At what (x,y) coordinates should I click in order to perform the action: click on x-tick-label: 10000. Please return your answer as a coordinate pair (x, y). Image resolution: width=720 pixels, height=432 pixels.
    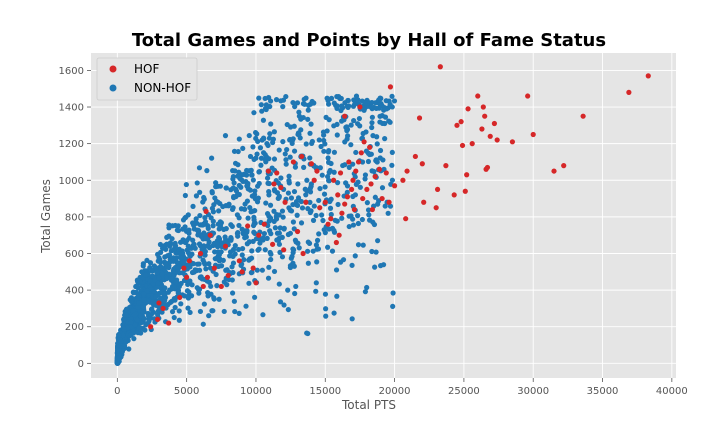
    Looking at the image, I should click on (256, 391).